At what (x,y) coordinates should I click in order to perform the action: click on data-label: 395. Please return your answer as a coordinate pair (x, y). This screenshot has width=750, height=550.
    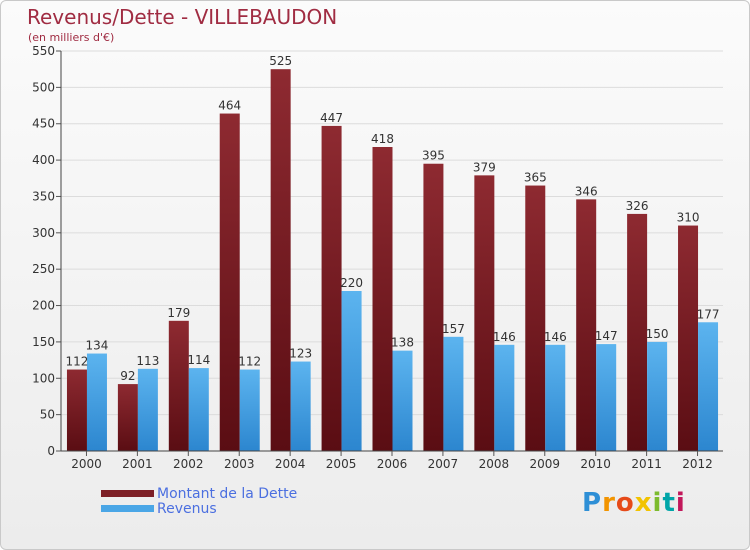
    Looking at the image, I should click on (433, 156).